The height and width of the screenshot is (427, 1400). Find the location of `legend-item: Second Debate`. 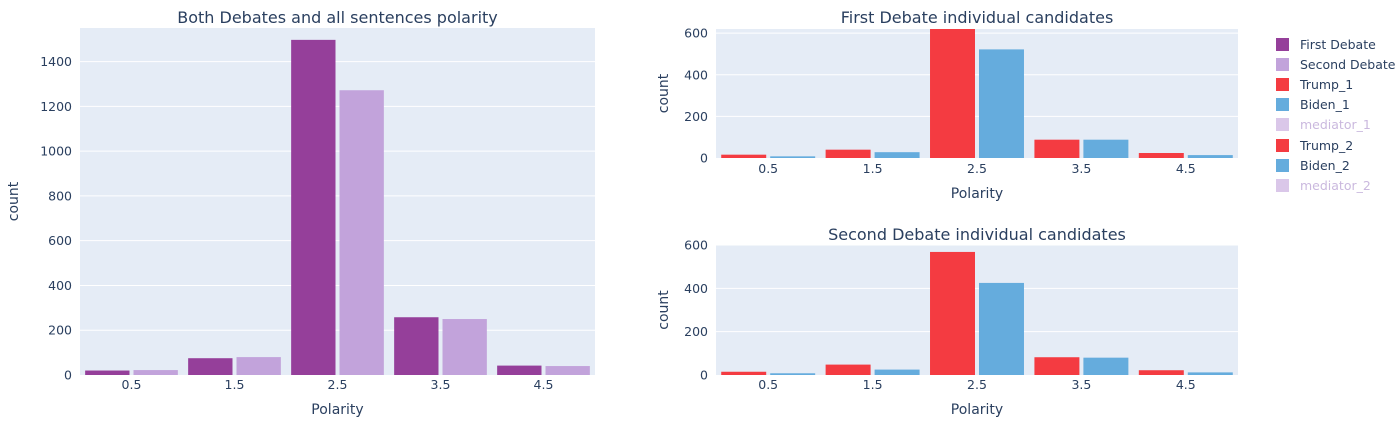

legend-item: Second Debate is located at coordinates (1338, 64).